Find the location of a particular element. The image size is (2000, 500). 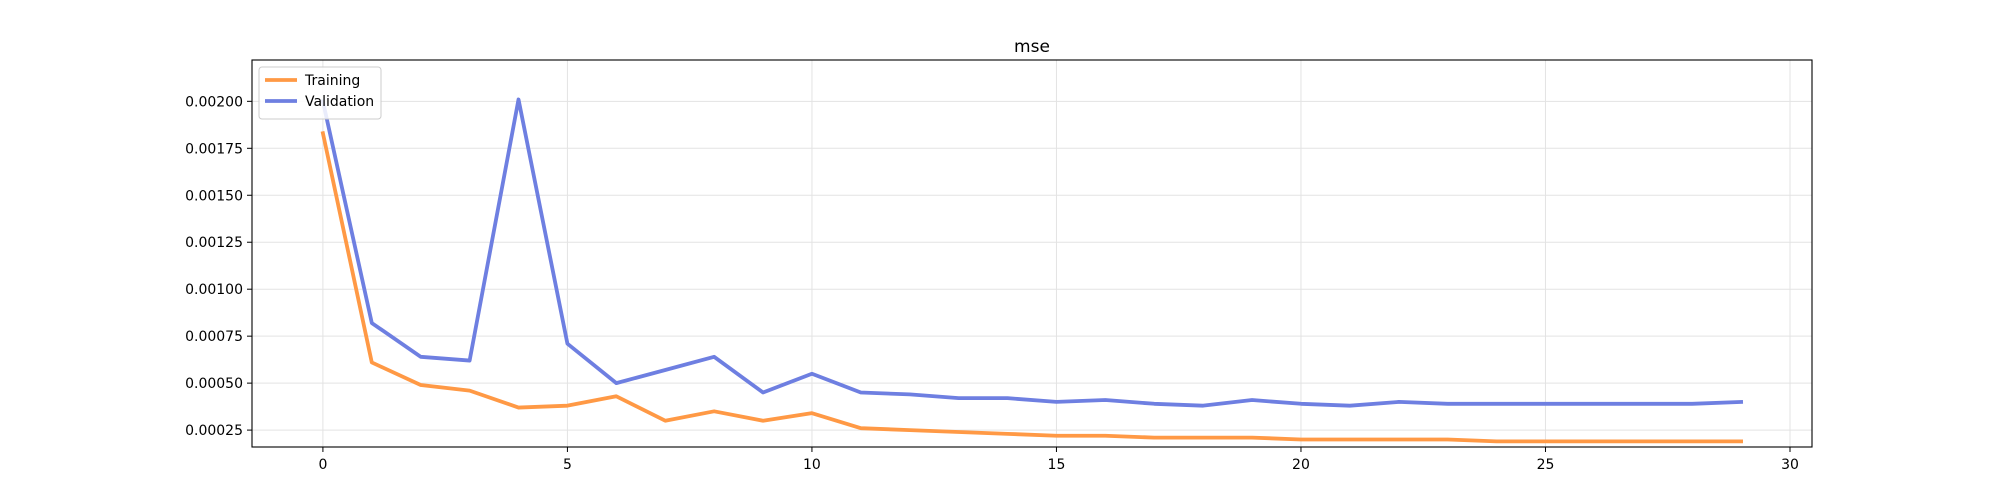

y-tick-label: 0.00200 is located at coordinates (214, 102).